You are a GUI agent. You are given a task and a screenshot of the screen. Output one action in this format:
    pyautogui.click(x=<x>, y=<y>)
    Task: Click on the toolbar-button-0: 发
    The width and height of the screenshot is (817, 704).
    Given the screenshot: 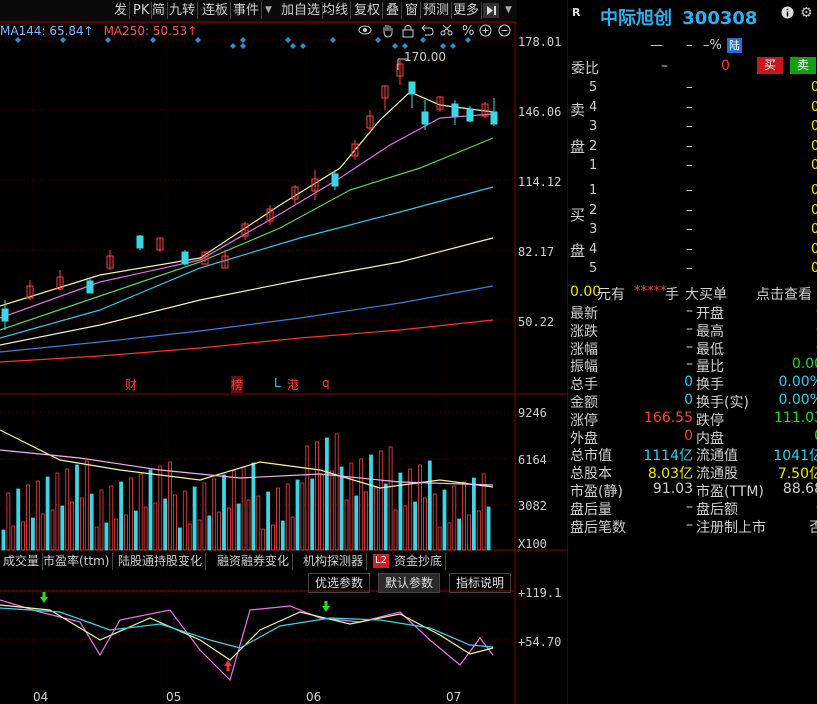 What is the action you would take?
    pyautogui.click(x=121, y=10)
    